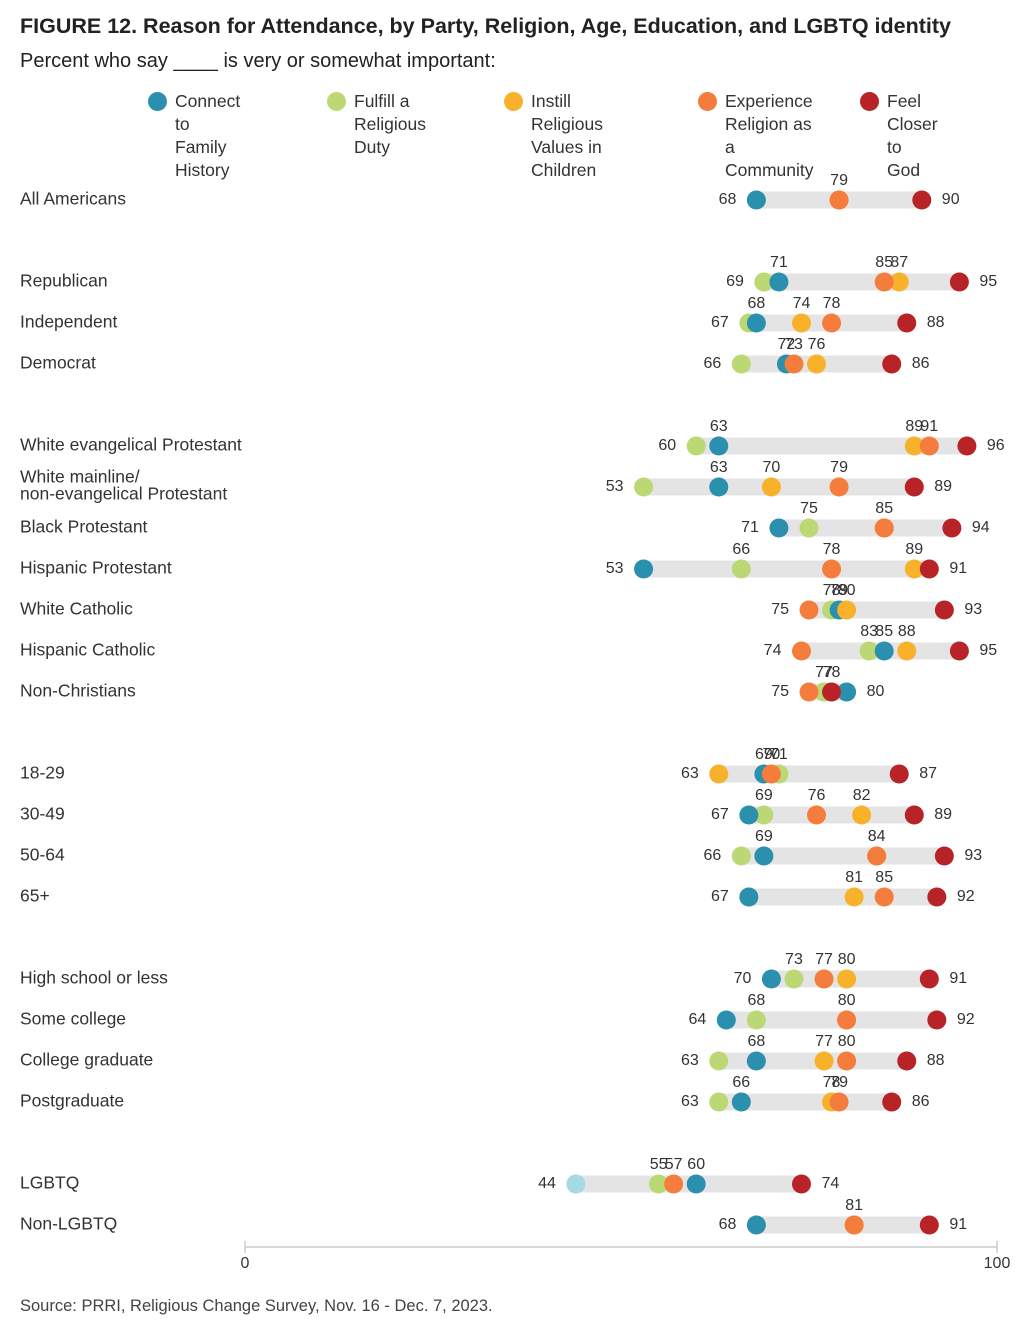 Image resolution: width=1033 pixels, height=1333 pixels. I want to click on value-label-right: 92, so click(966, 896).